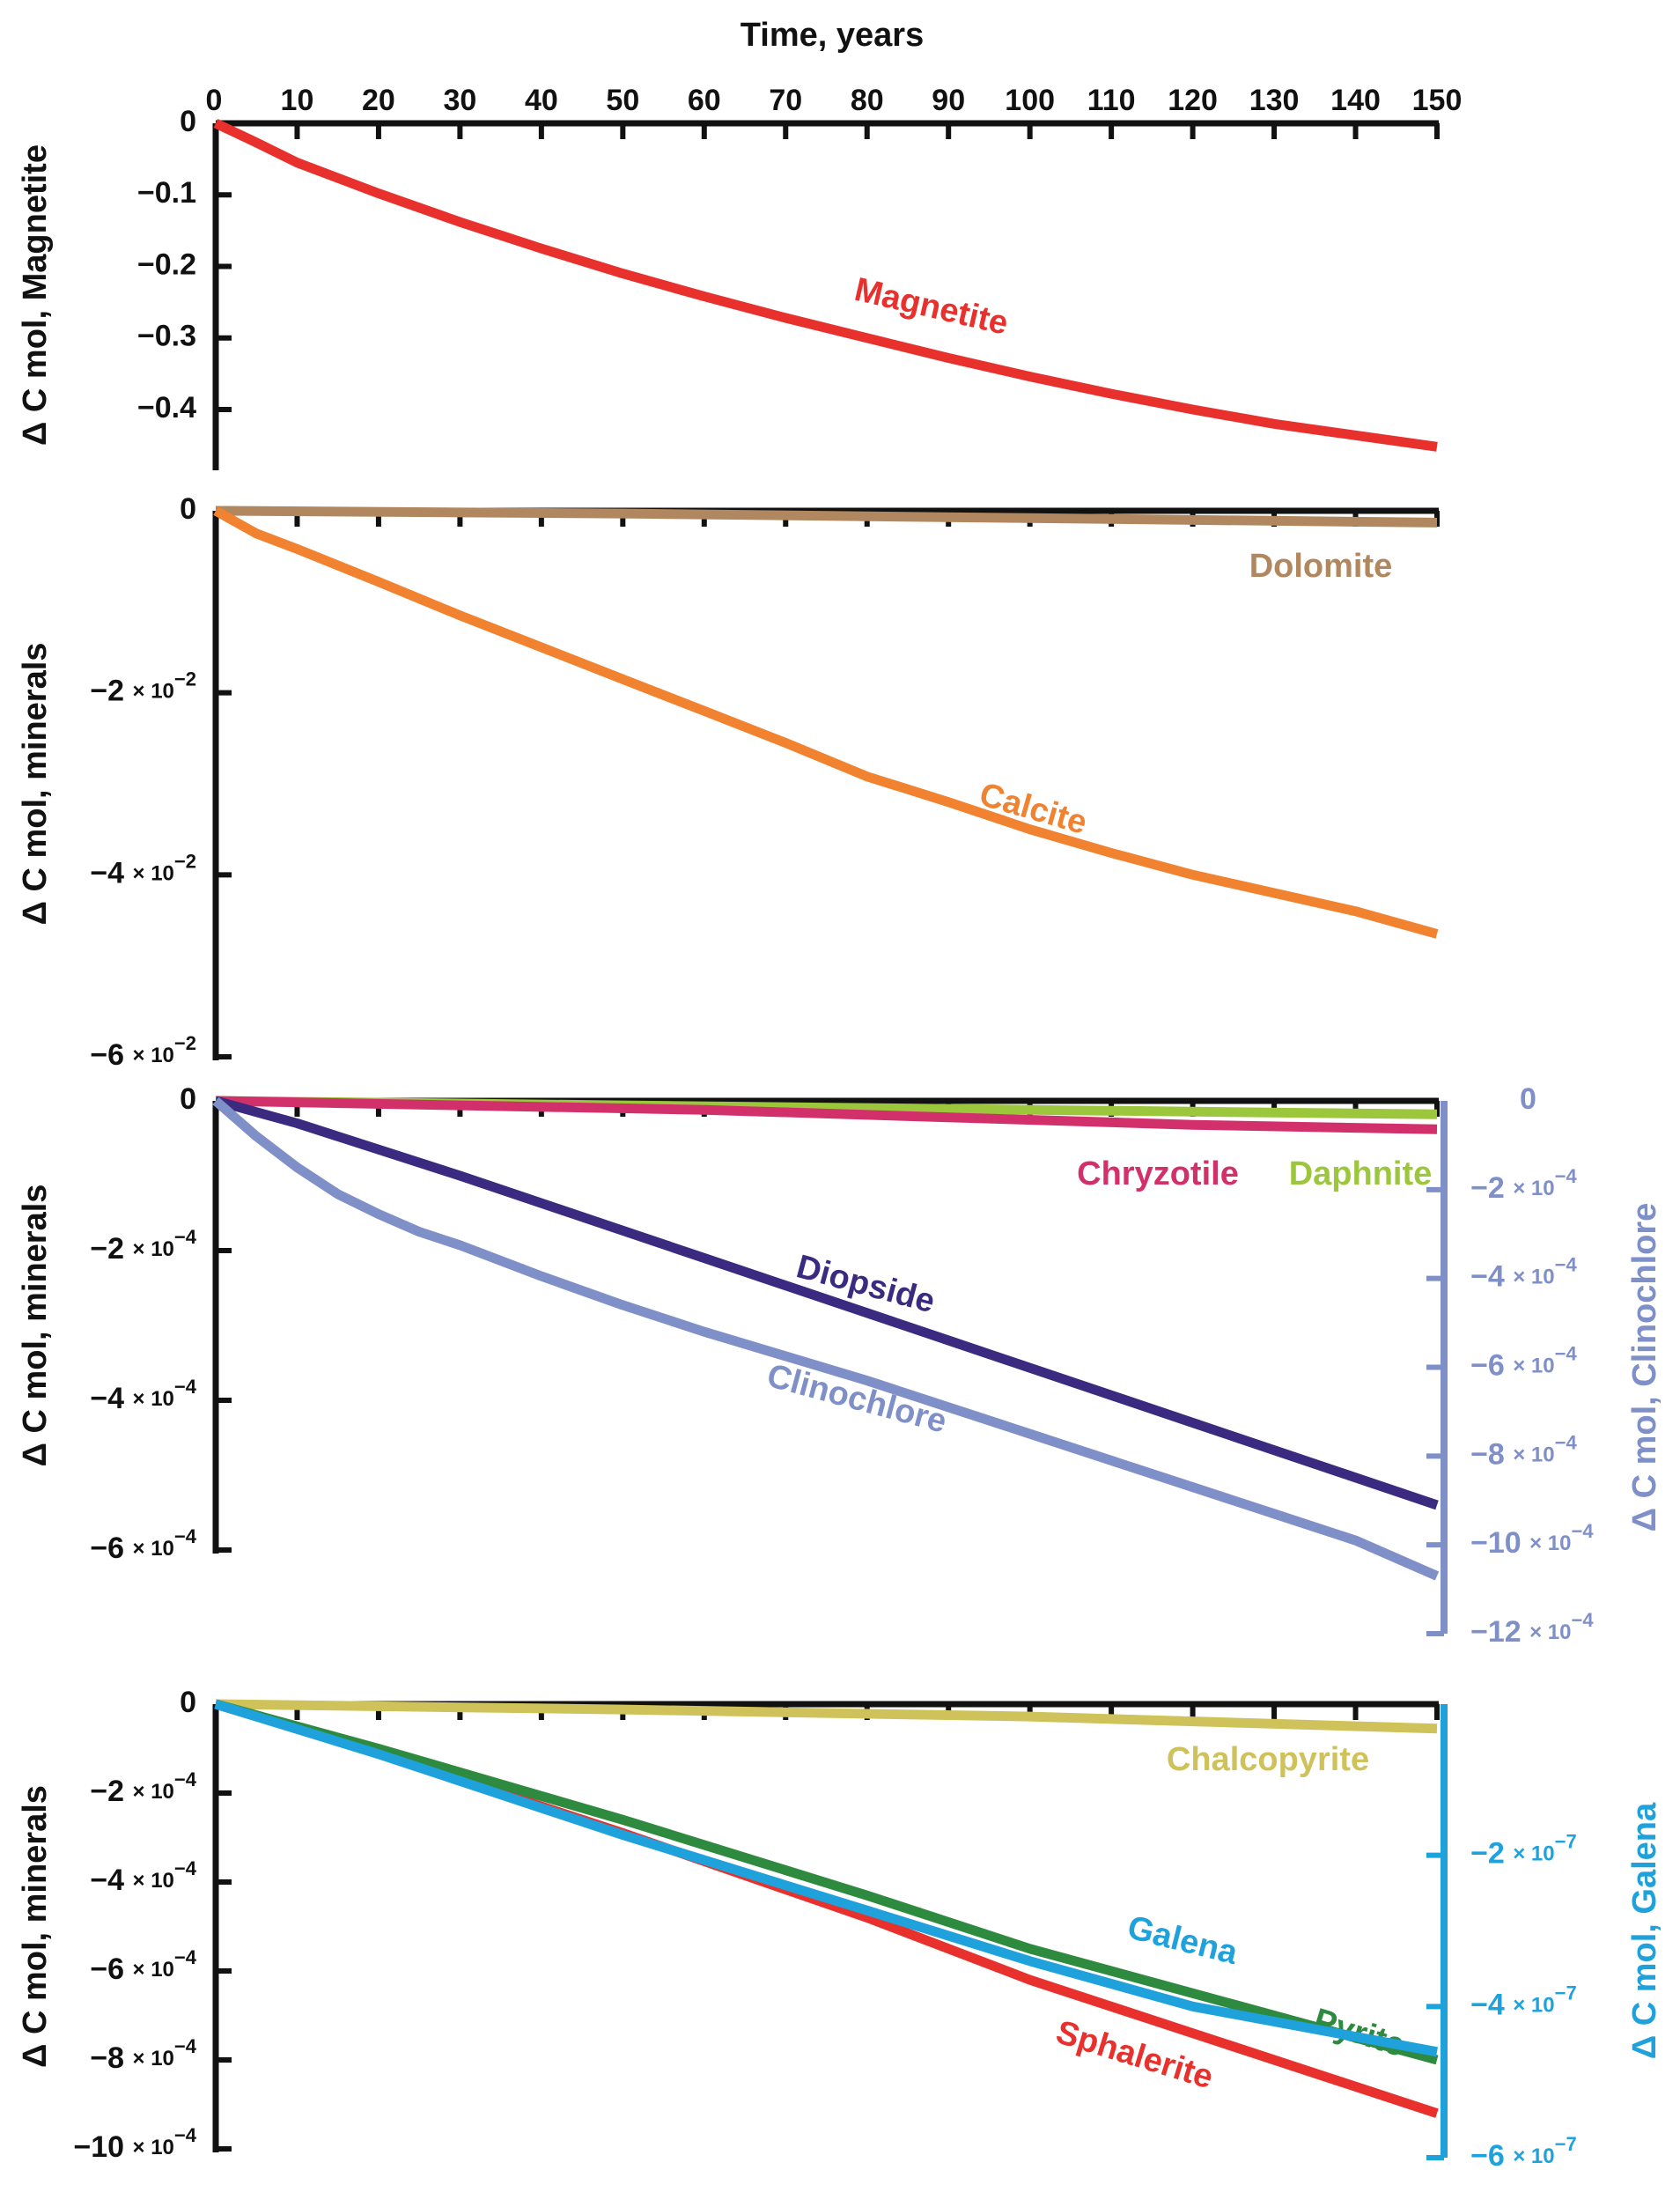 This screenshot has height=2207, width=1680. What do you see at coordinates (378, 100) in the screenshot?
I see `x-tick-label: 20` at bounding box center [378, 100].